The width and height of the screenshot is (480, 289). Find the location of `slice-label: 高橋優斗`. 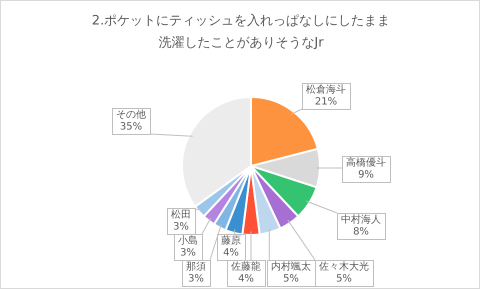

slice-label: 高橋優斗 is located at coordinates (366, 162).